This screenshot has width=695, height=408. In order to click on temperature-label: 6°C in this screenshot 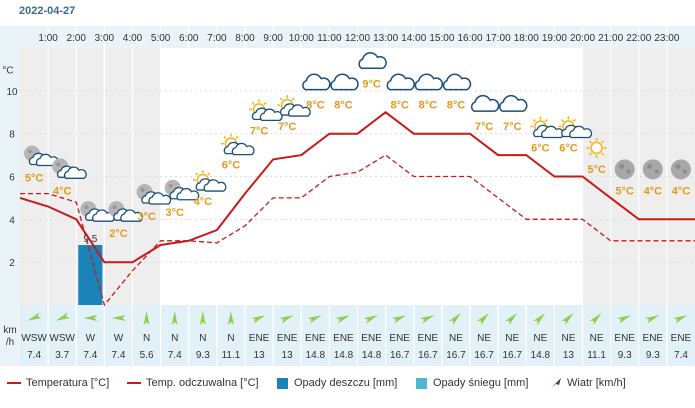, I will do `click(540, 149)`.